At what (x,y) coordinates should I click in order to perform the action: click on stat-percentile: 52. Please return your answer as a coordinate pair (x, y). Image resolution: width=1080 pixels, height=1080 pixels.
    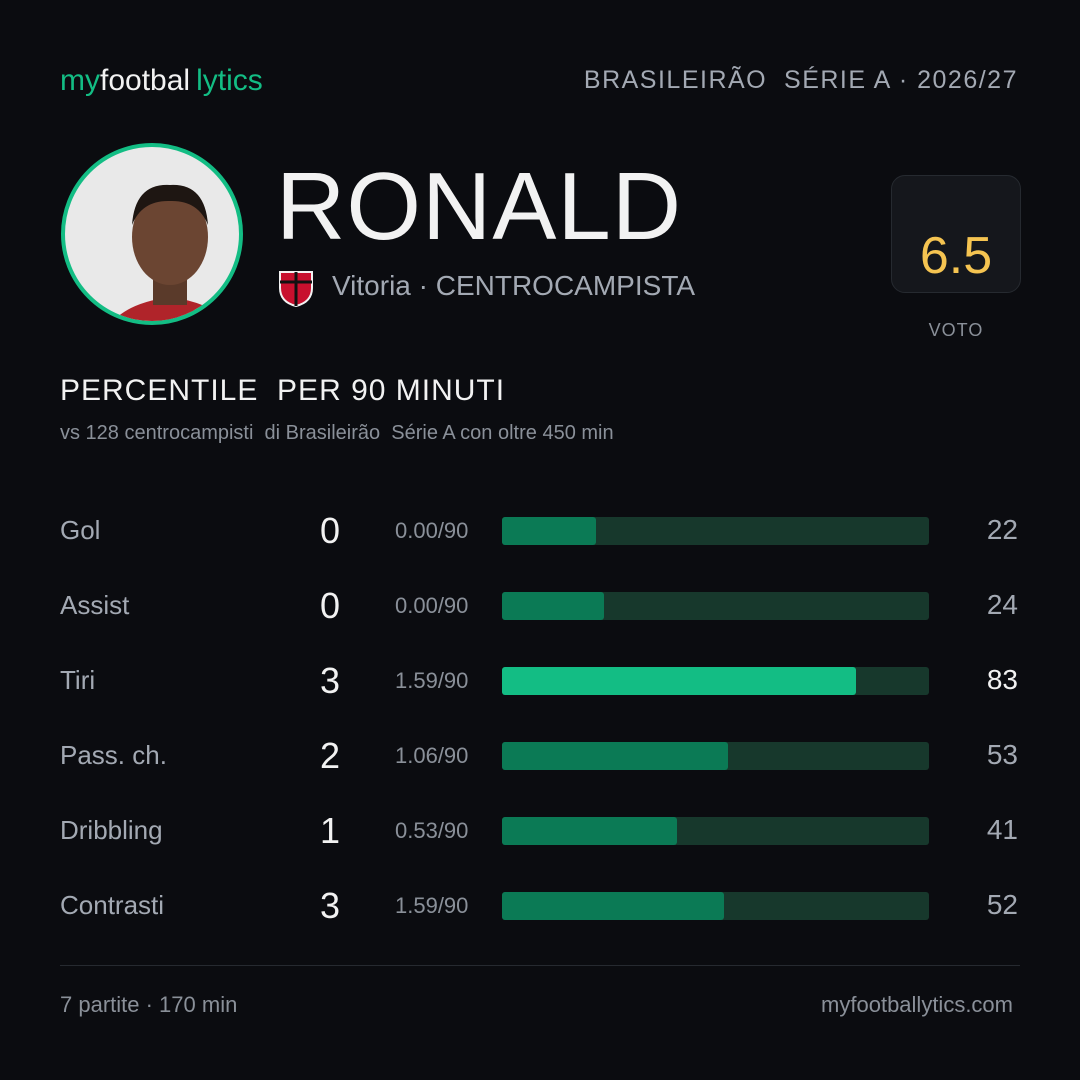
    Looking at the image, I should click on (1002, 904).